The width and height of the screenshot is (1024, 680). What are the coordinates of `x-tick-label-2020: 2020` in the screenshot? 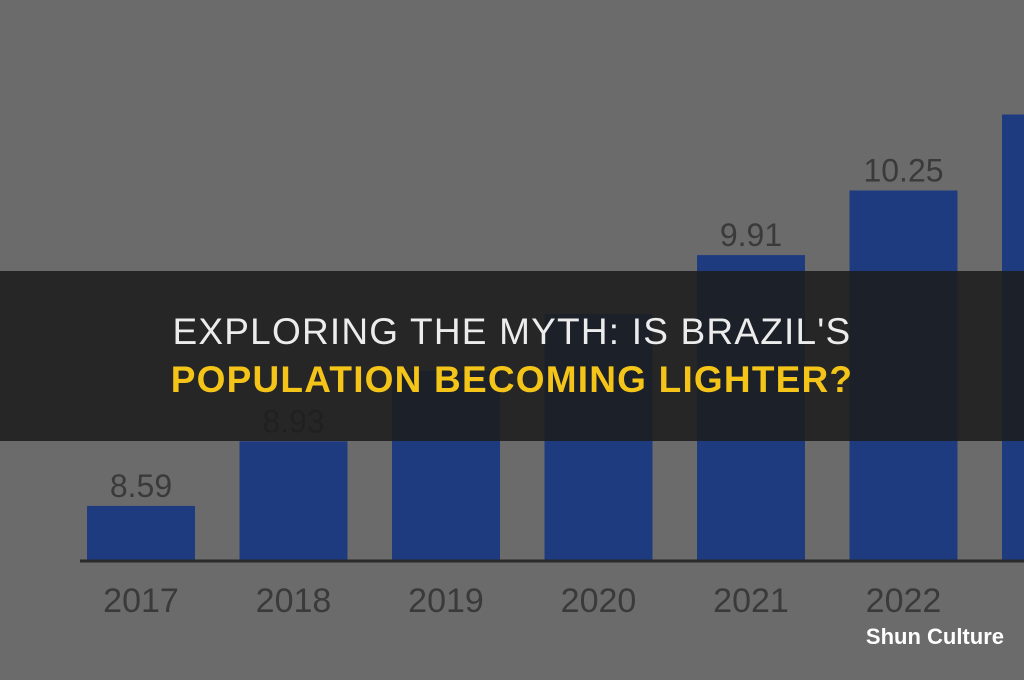 It's located at (599, 601).